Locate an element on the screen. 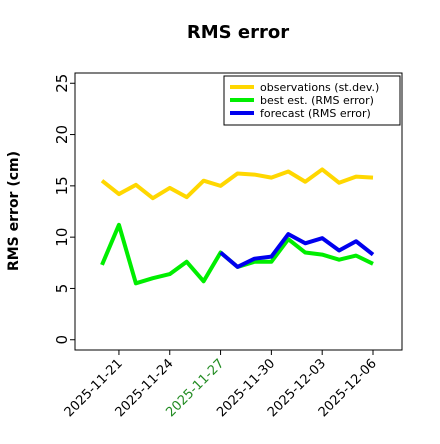 This screenshot has width=440, height=444. y-tick-label: 10 is located at coordinates (62, 237).